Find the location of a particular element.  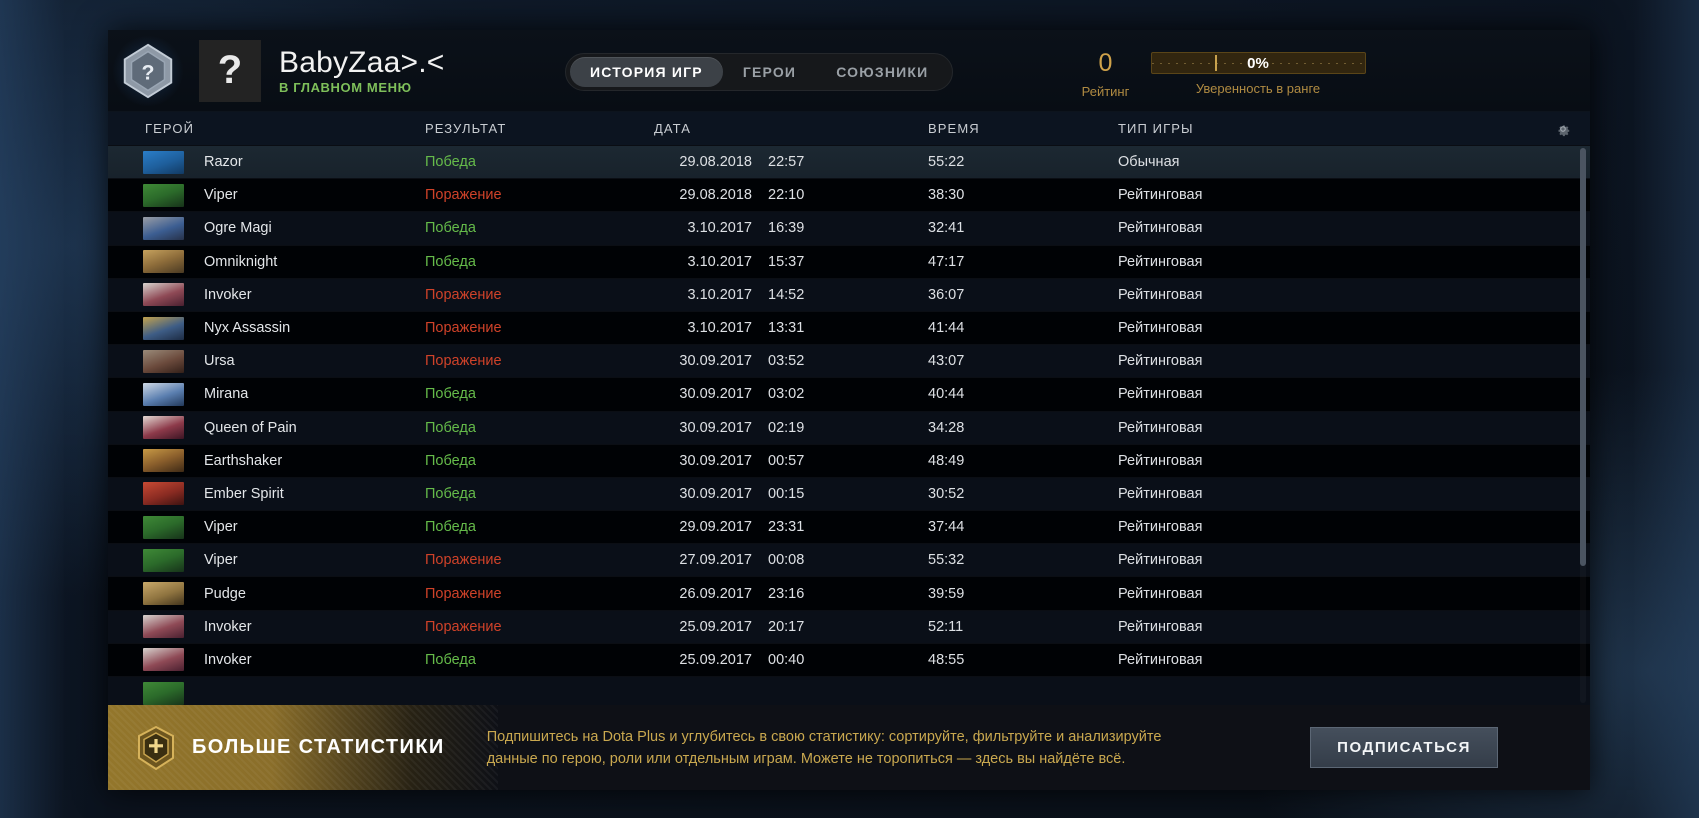

scrollbar is located at coordinates (1583, 425).